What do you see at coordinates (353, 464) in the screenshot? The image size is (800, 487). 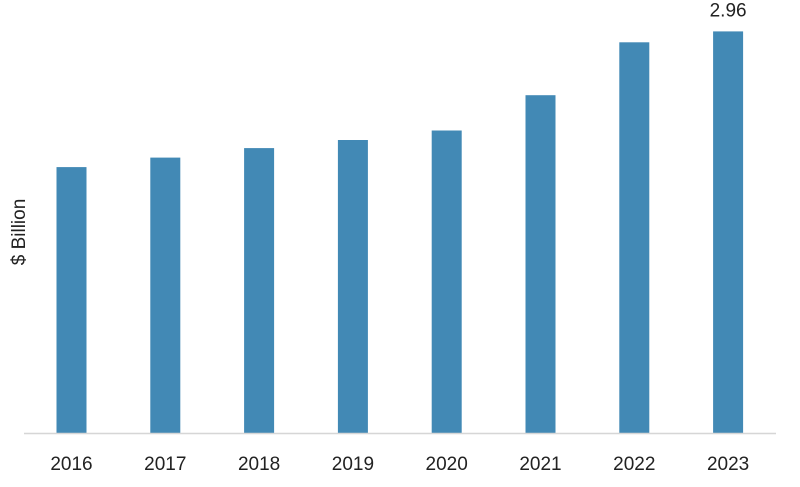 I see `x-tick-label-2019: 2019` at bounding box center [353, 464].